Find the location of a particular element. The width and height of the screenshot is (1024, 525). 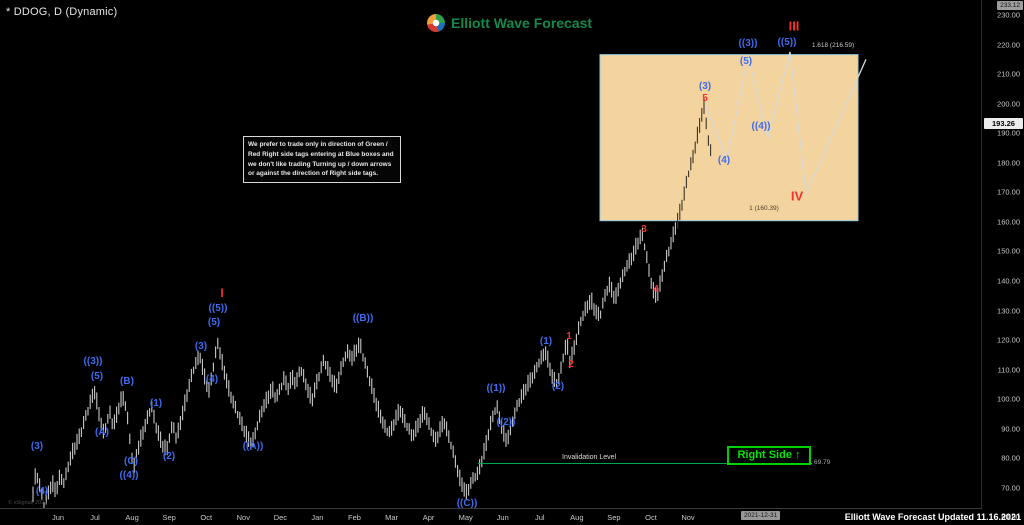

price-tick-label: 220.00 is located at coordinates (1008, 45).